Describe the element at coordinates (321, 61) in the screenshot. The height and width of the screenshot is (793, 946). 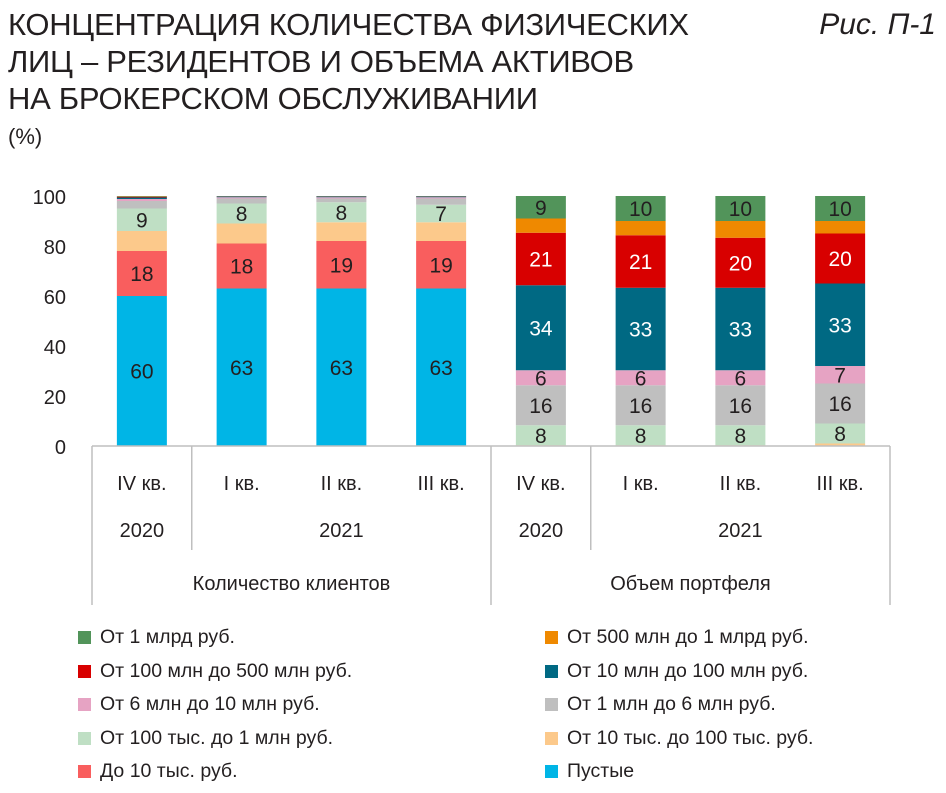
I see `chart-title-line: ЛИЦ – РЕЗИДЕНТОВ И ОБЪЕМА АКТИВОВ` at that location.